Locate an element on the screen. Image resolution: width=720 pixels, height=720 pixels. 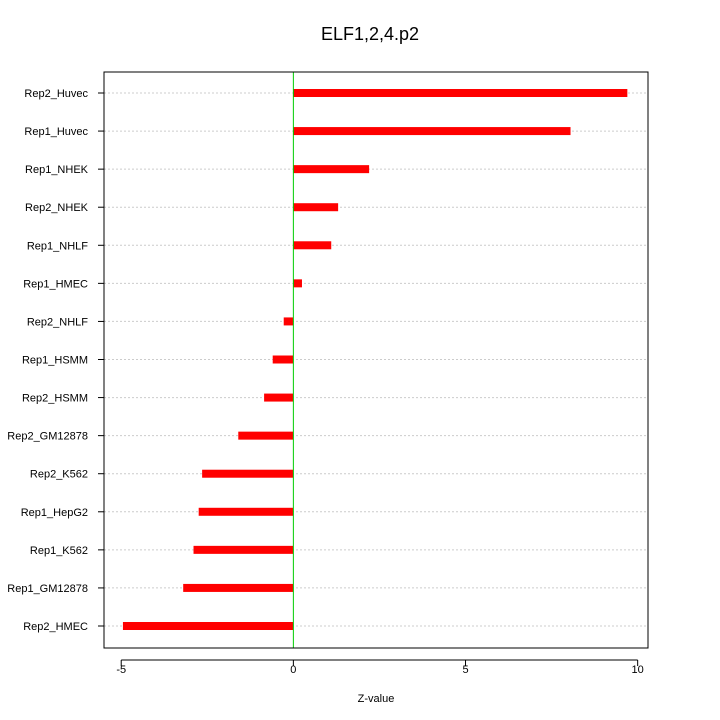
bar-rep1-nhlf is located at coordinates (312, 245).